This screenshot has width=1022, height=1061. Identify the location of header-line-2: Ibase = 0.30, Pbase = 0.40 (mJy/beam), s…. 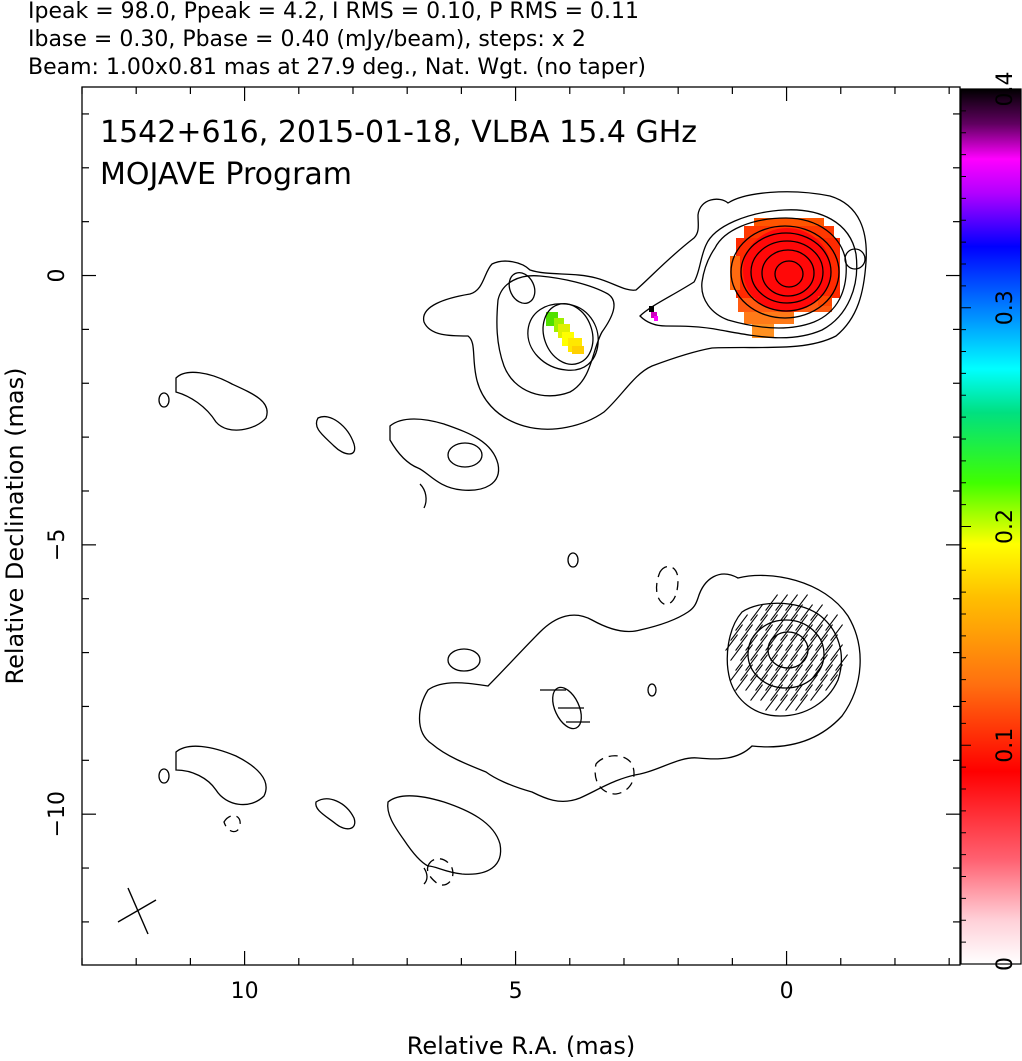
(307, 39).